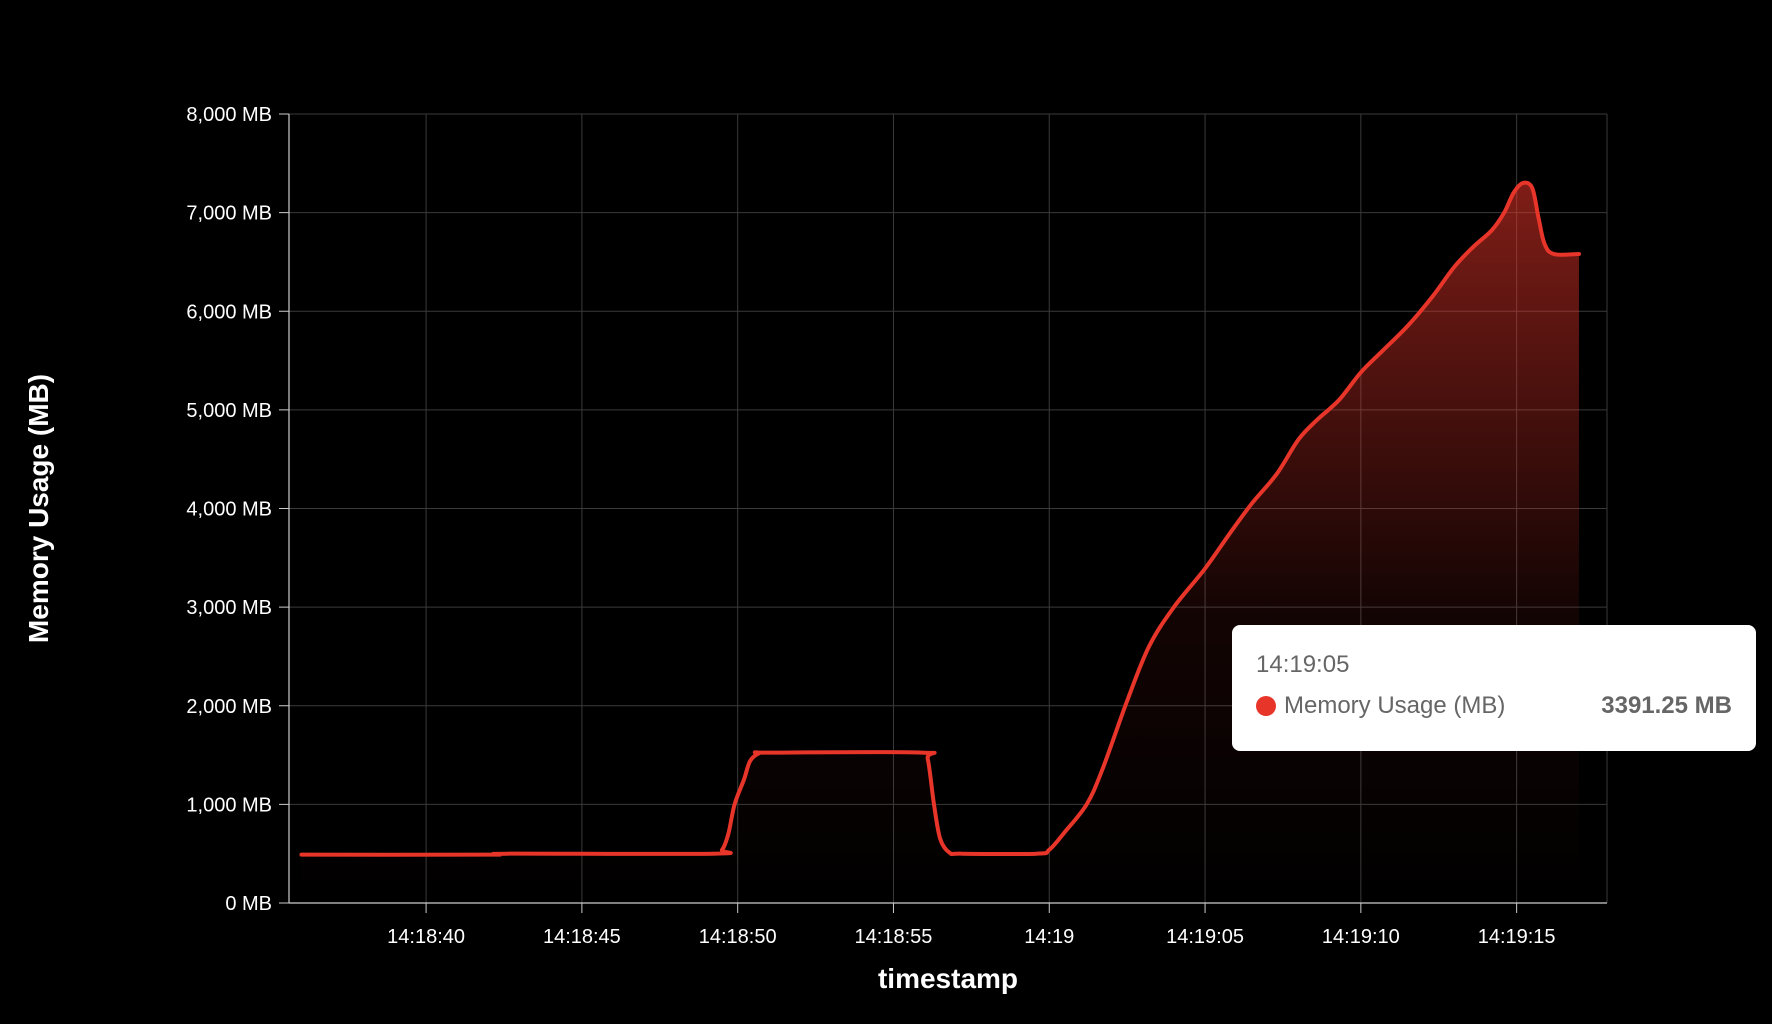 The width and height of the screenshot is (1772, 1024). I want to click on tooltip-series-row: Memory Usage (MB) 3391.25 MB, so click(1494, 706).